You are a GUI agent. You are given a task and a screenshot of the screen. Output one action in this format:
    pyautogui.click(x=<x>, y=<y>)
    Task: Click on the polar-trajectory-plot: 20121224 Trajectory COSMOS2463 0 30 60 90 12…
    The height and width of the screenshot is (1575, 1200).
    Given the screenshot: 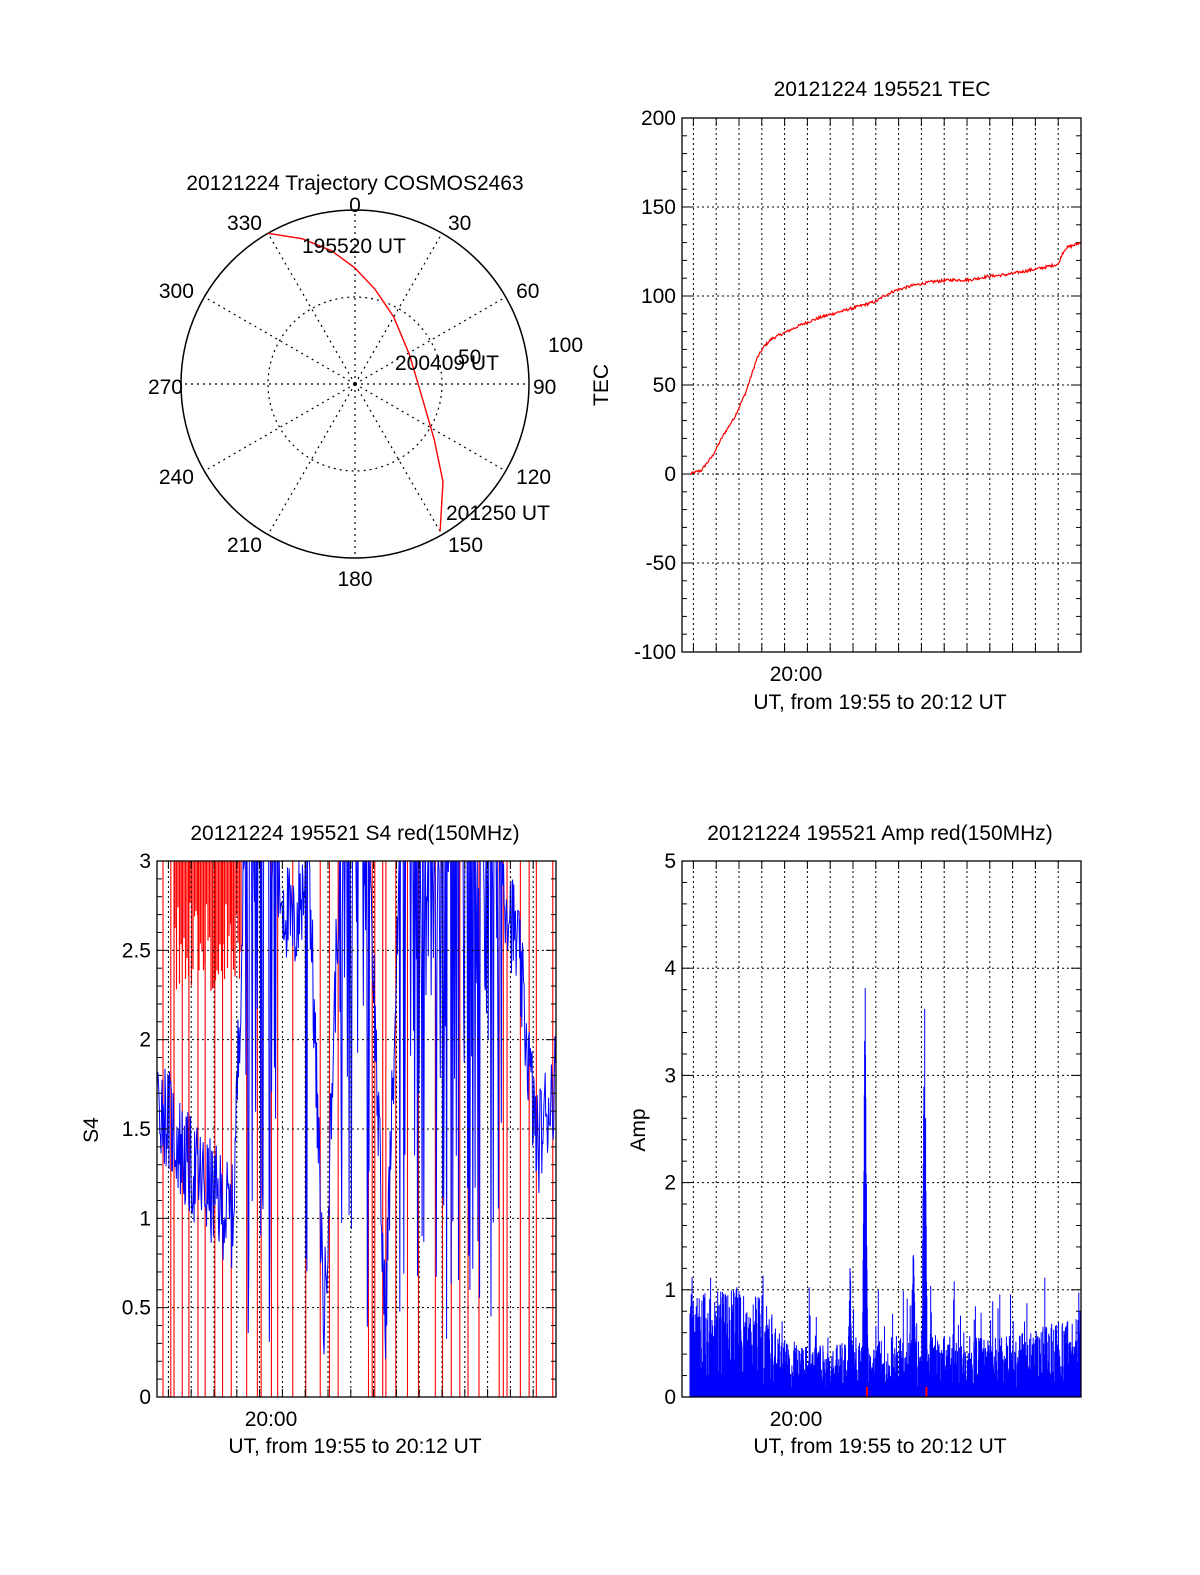 What is the action you would take?
    pyautogui.click(x=365, y=381)
    